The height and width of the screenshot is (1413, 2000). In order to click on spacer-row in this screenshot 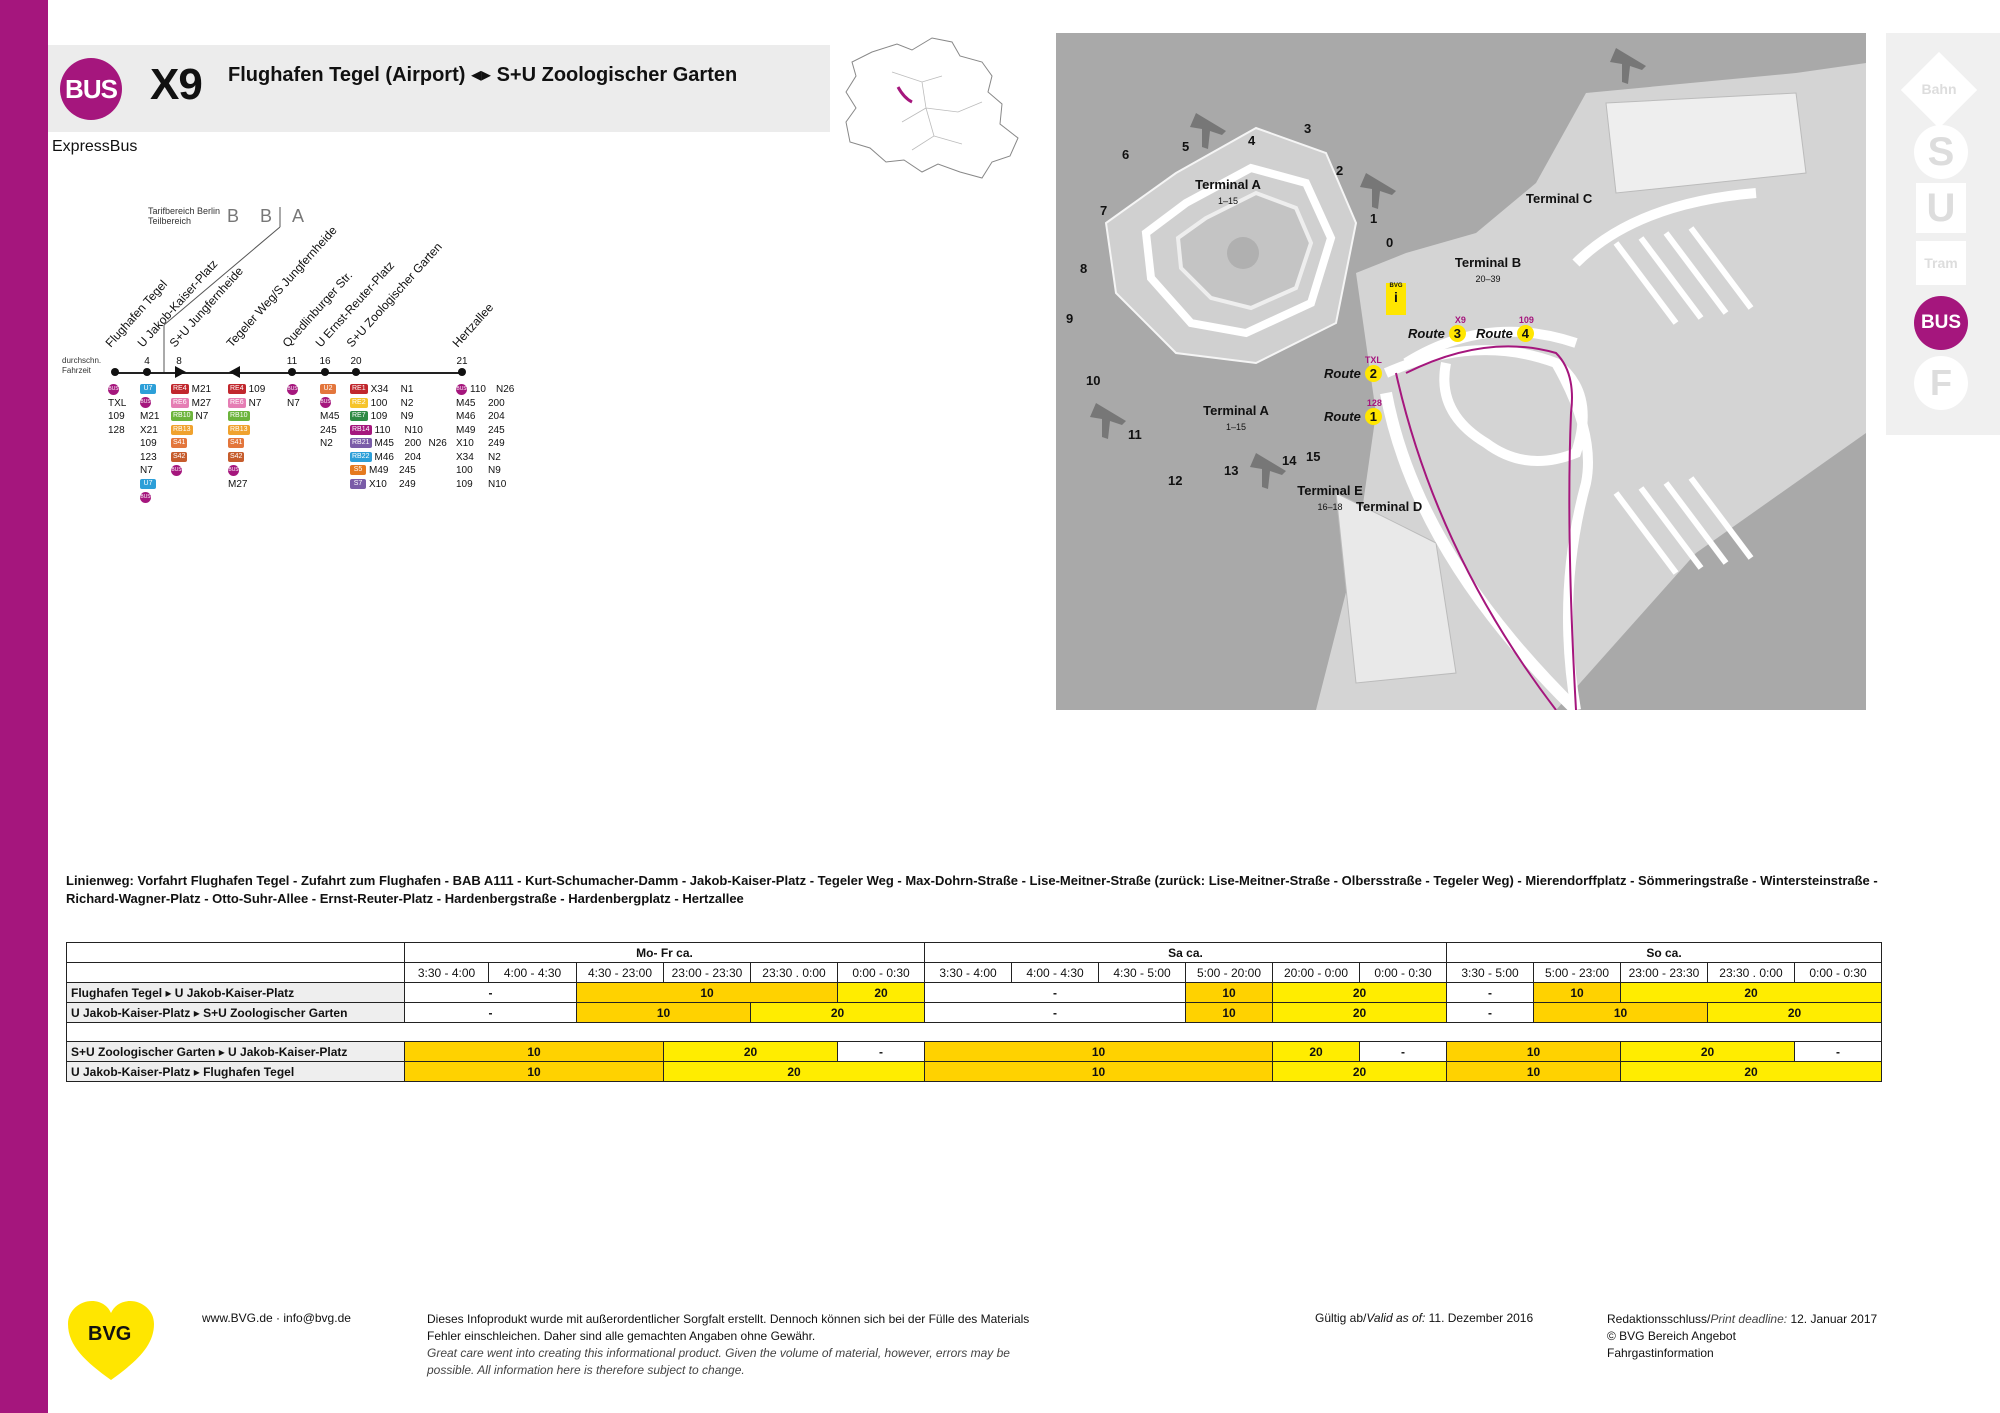, I will do `click(974, 1032)`.